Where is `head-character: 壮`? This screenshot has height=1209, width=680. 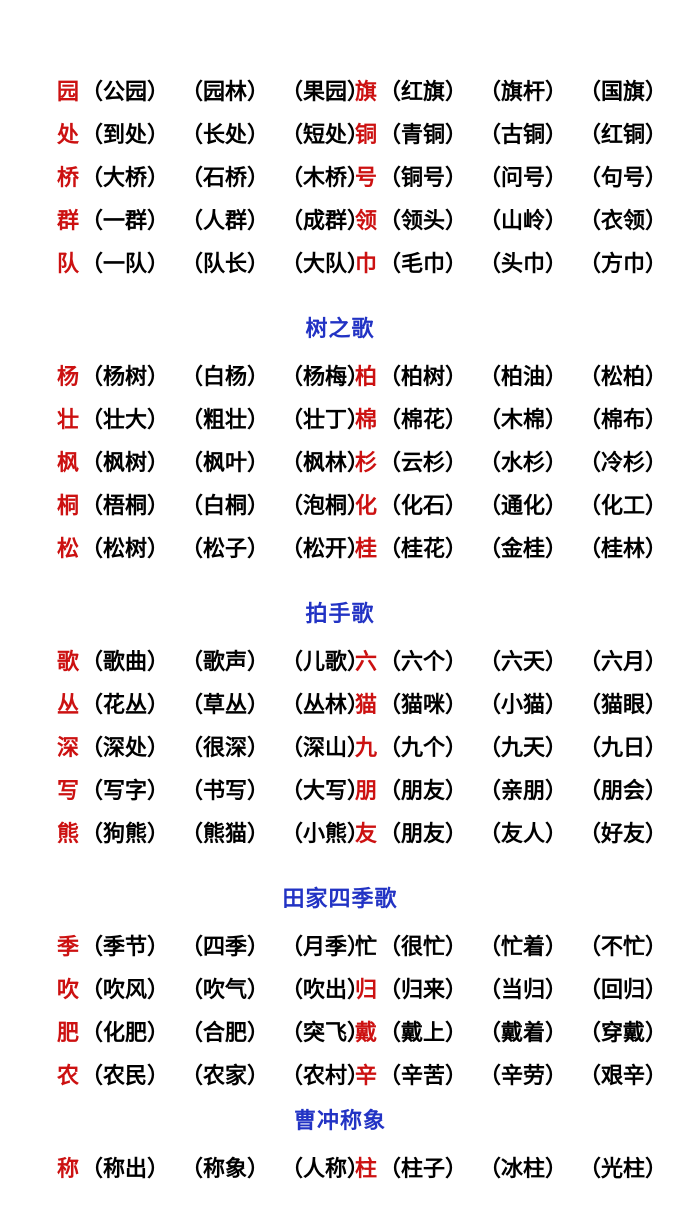 head-character: 壮 is located at coordinates (68, 419).